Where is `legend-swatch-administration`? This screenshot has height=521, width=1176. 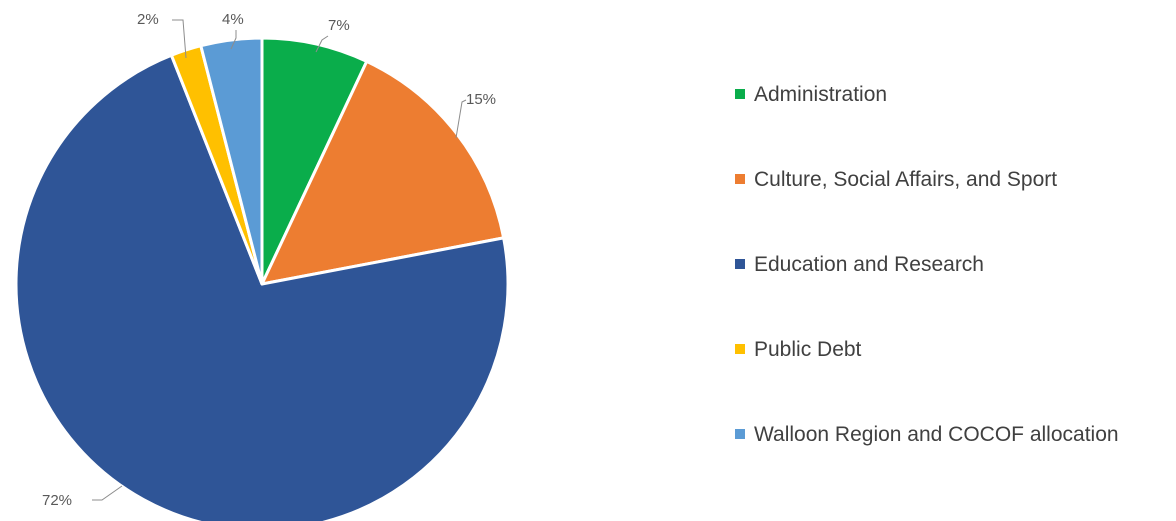 legend-swatch-administration is located at coordinates (740, 94).